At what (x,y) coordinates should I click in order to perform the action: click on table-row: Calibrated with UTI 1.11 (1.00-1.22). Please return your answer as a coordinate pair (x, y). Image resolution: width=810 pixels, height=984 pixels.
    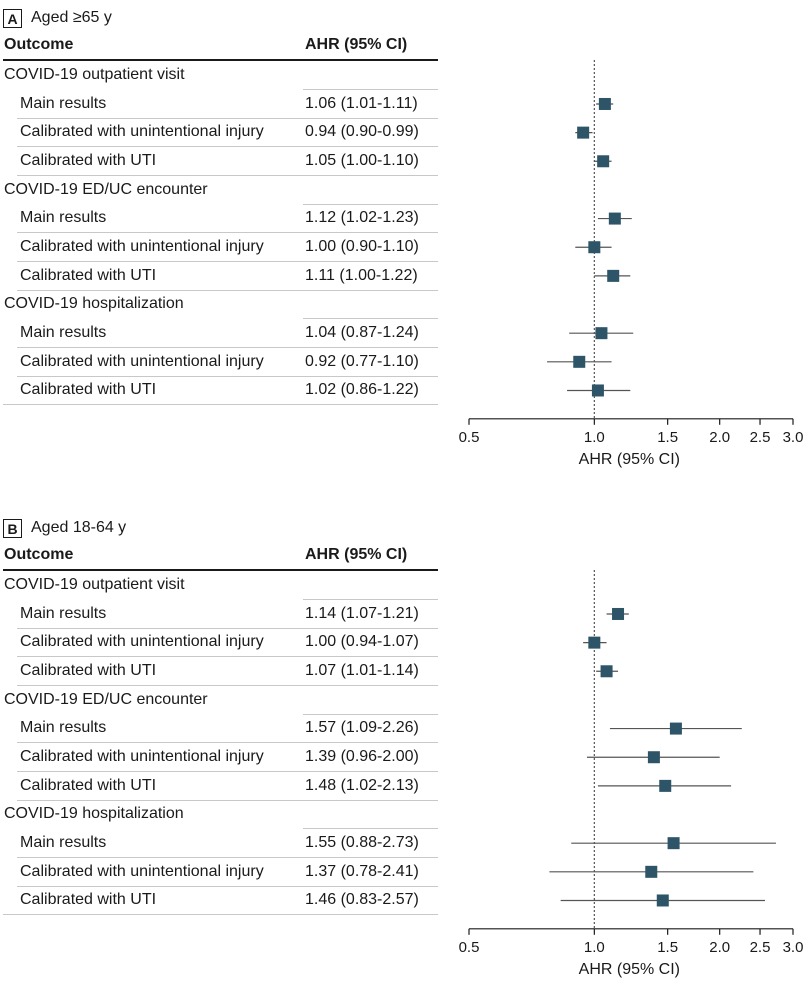
    Looking at the image, I should click on (220, 276).